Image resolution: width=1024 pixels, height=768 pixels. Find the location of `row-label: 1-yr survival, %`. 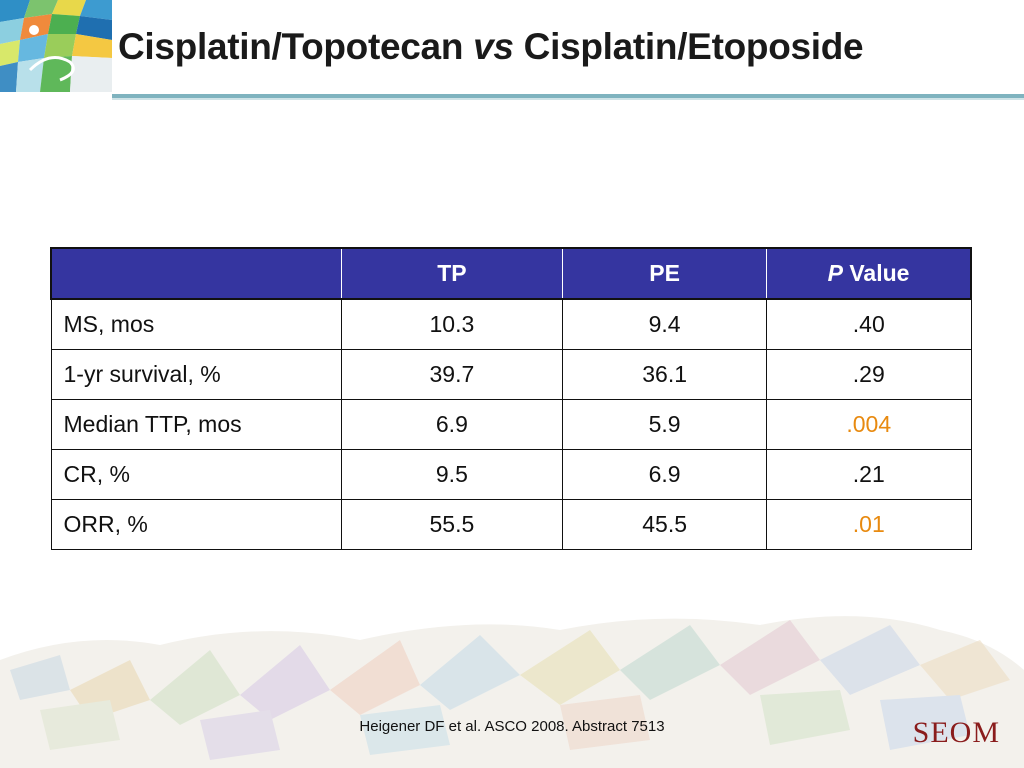

row-label: 1-yr survival, % is located at coordinates (196, 374).